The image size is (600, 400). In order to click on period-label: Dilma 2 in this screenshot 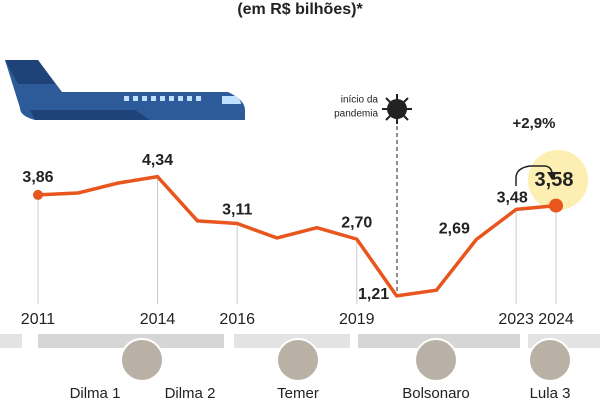, I will do `click(190, 392)`.